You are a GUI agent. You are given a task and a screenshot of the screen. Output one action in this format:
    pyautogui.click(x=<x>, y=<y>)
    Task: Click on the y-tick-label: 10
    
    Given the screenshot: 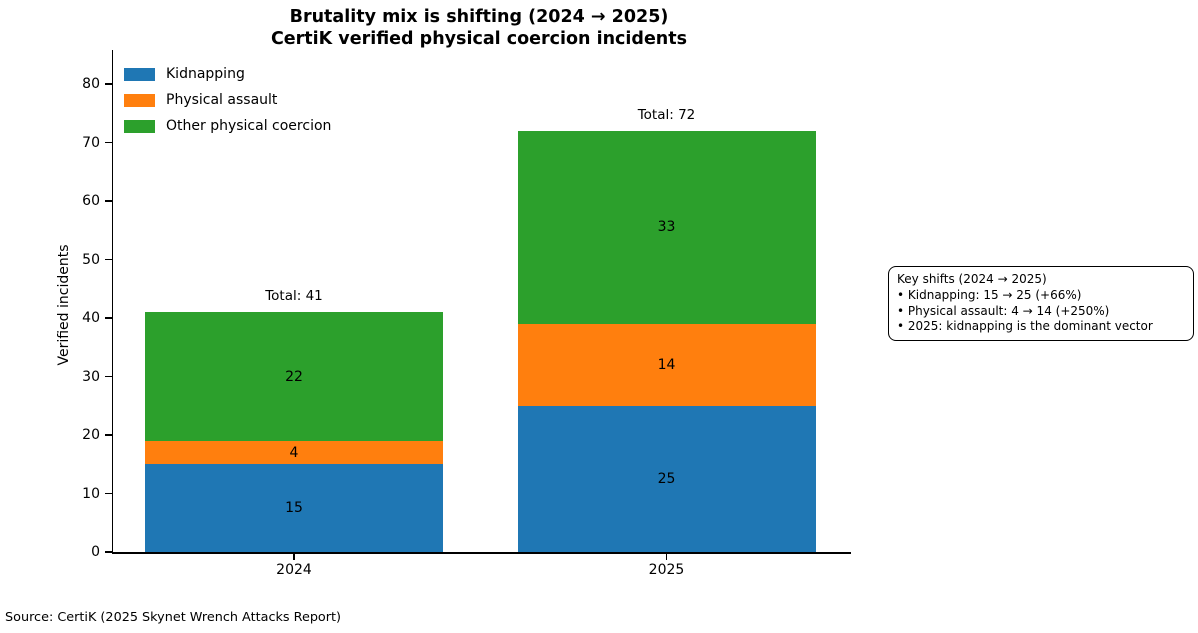 What is the action you would take?
    pyautogui.click(x=91, y=493)
    